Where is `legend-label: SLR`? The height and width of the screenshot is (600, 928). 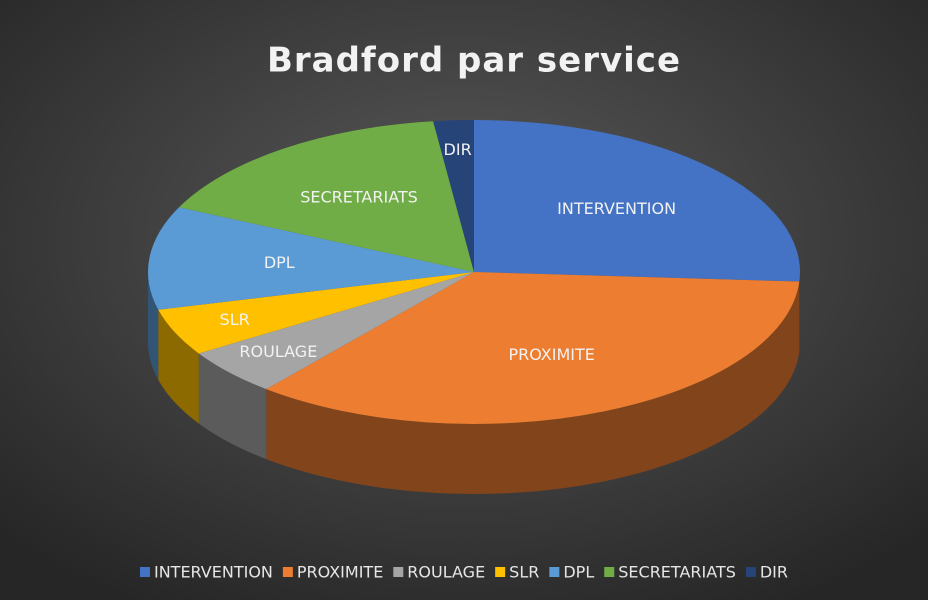 legend-label: SLR is located at coordinates (524, 572).